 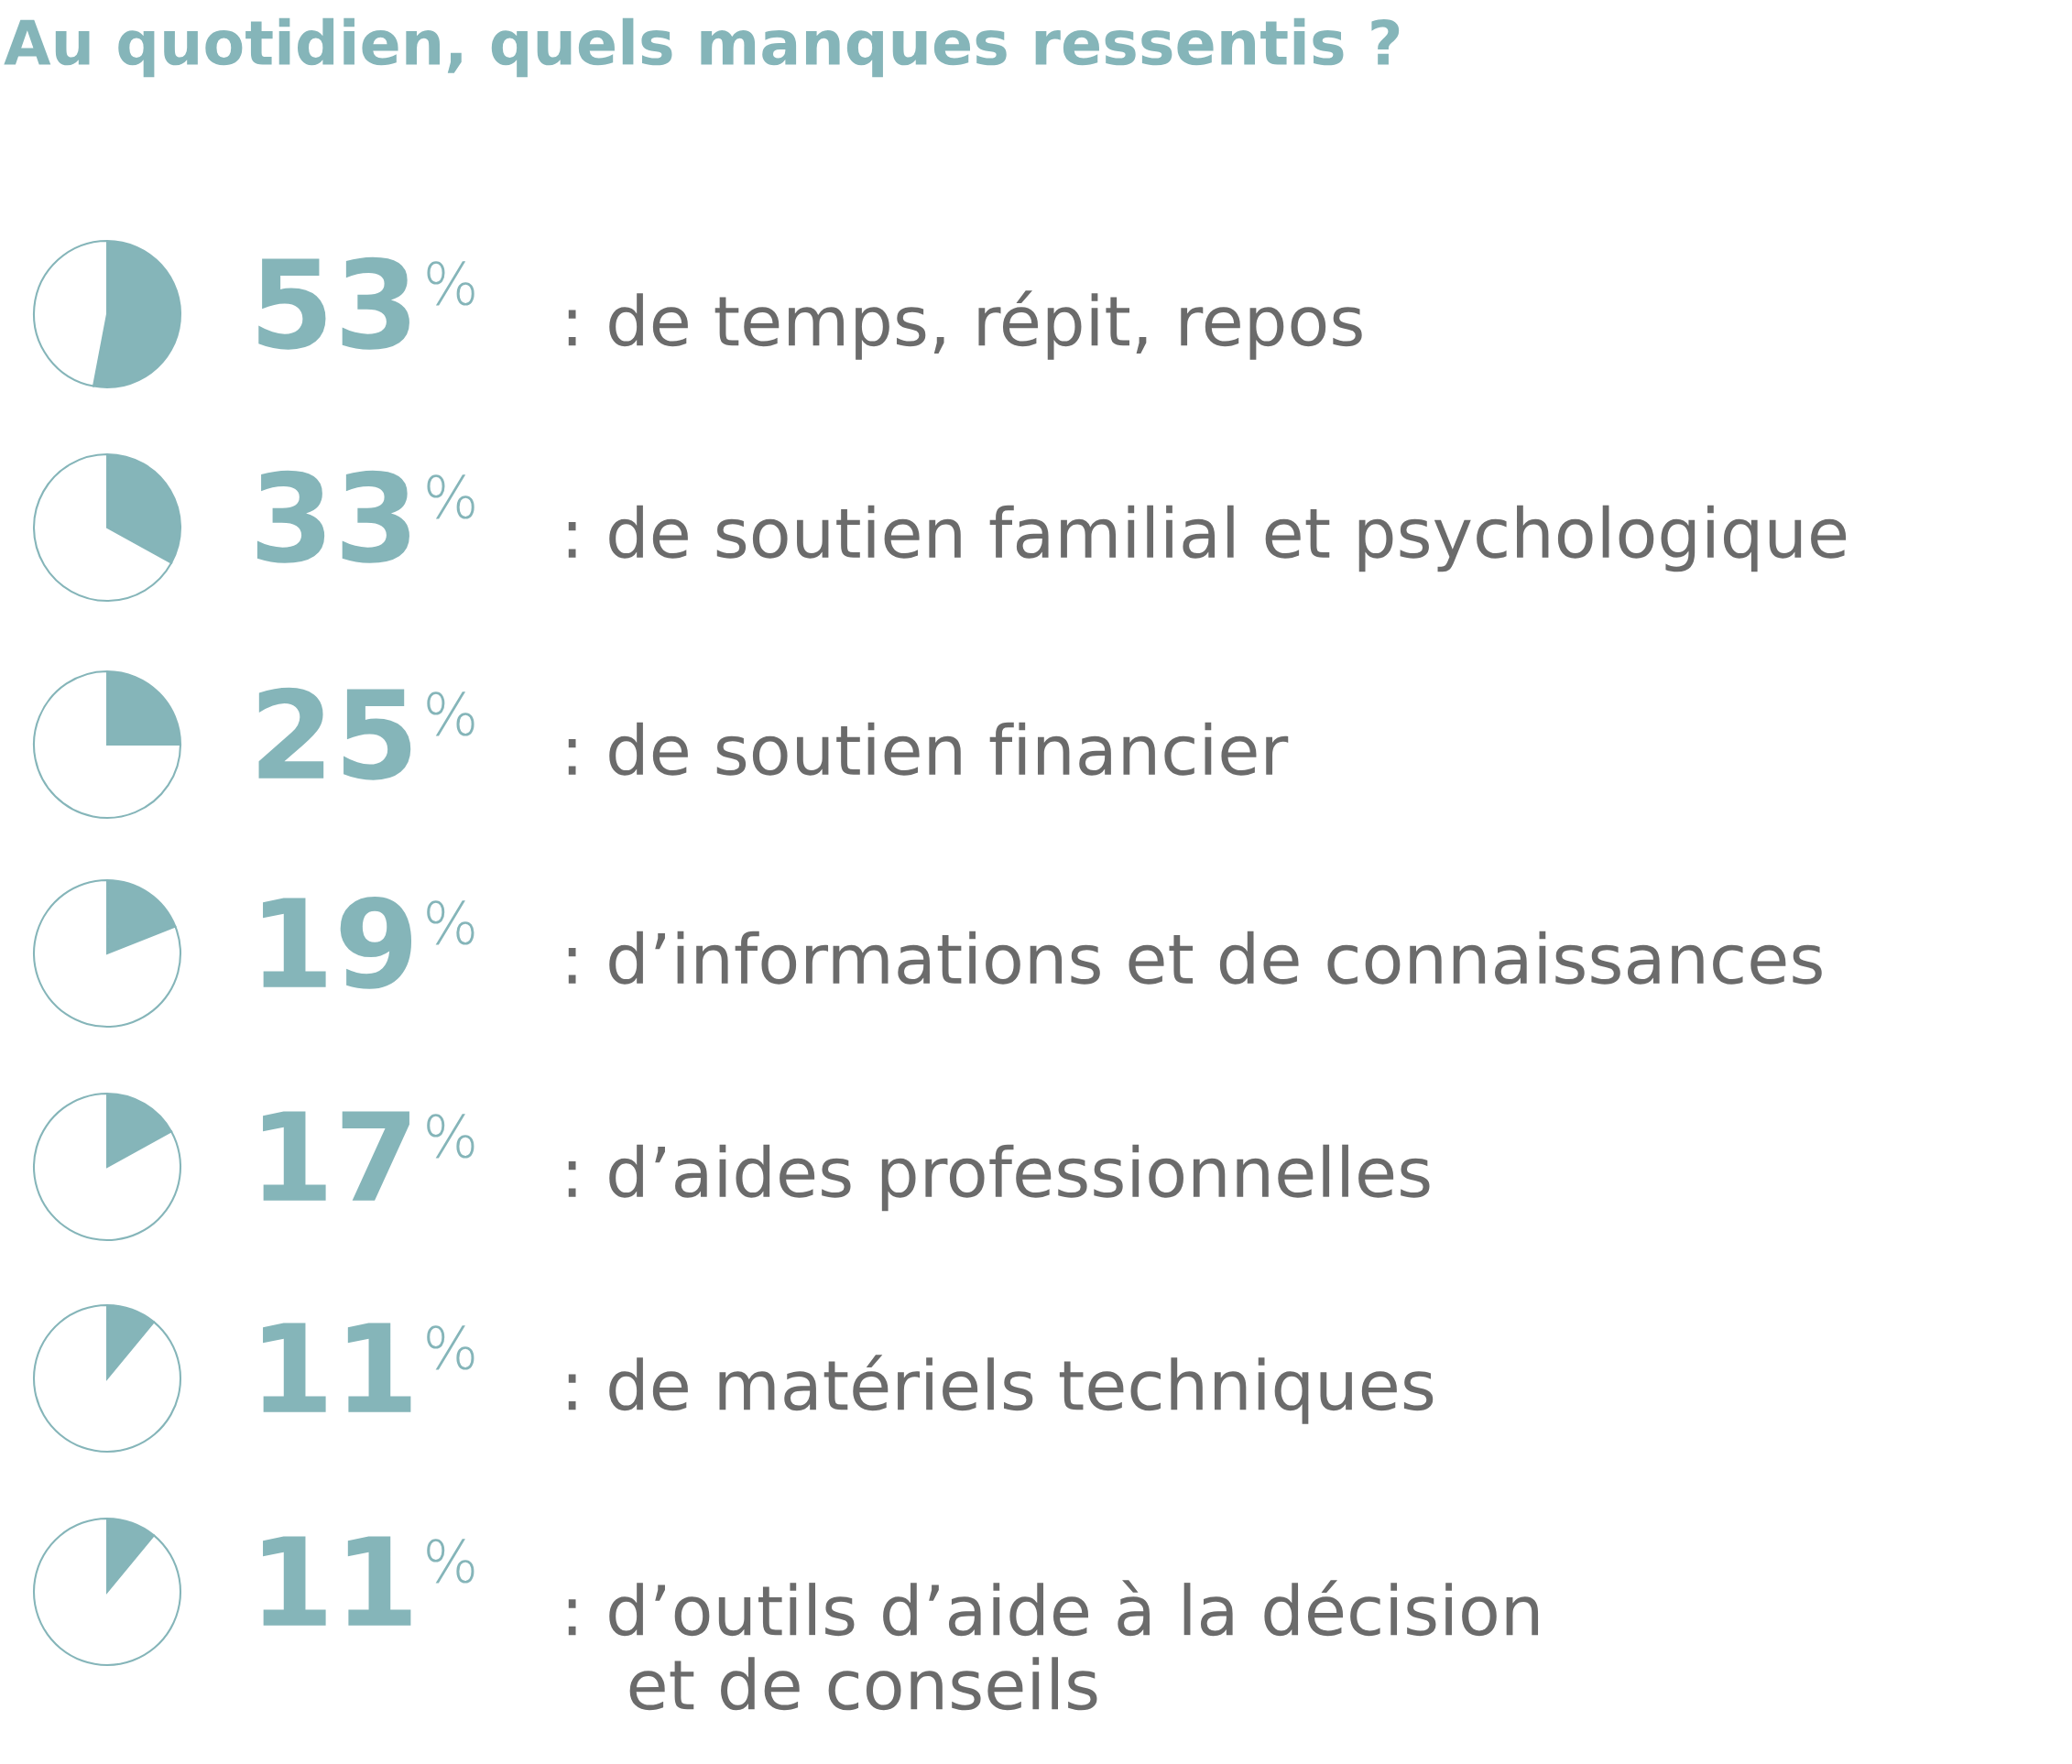 I want to click on text: : de soutien financier, so click(x=929, y=749).